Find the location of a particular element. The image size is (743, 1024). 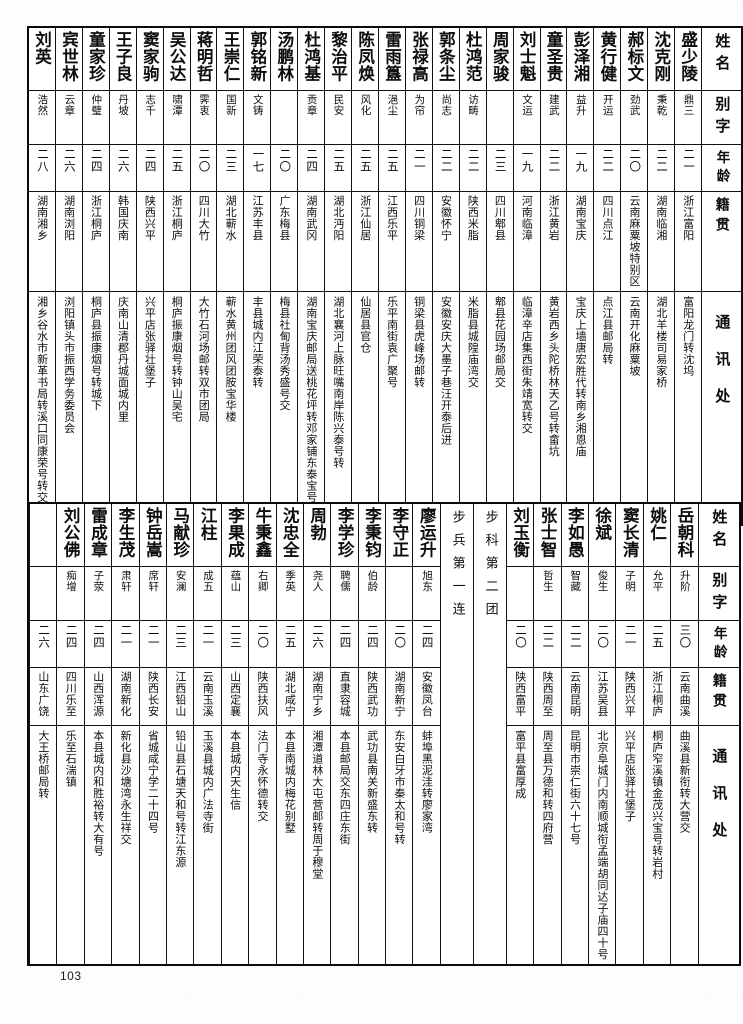

roster-cell-name: 窦长清 is located at coordinates (629, 534).